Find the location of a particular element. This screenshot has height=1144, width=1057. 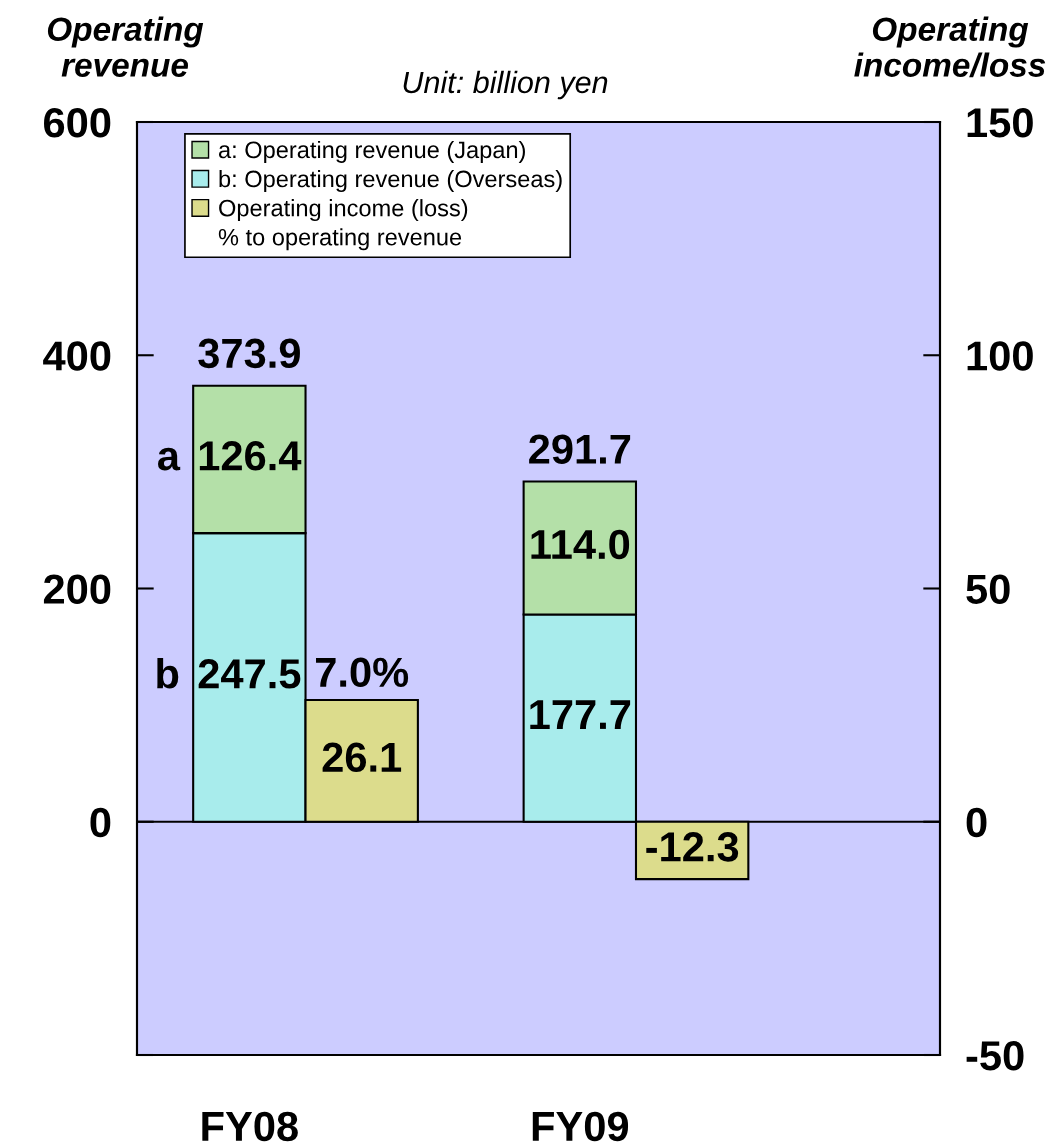

annotation: 7.0% is located at coordinates (362, 672).